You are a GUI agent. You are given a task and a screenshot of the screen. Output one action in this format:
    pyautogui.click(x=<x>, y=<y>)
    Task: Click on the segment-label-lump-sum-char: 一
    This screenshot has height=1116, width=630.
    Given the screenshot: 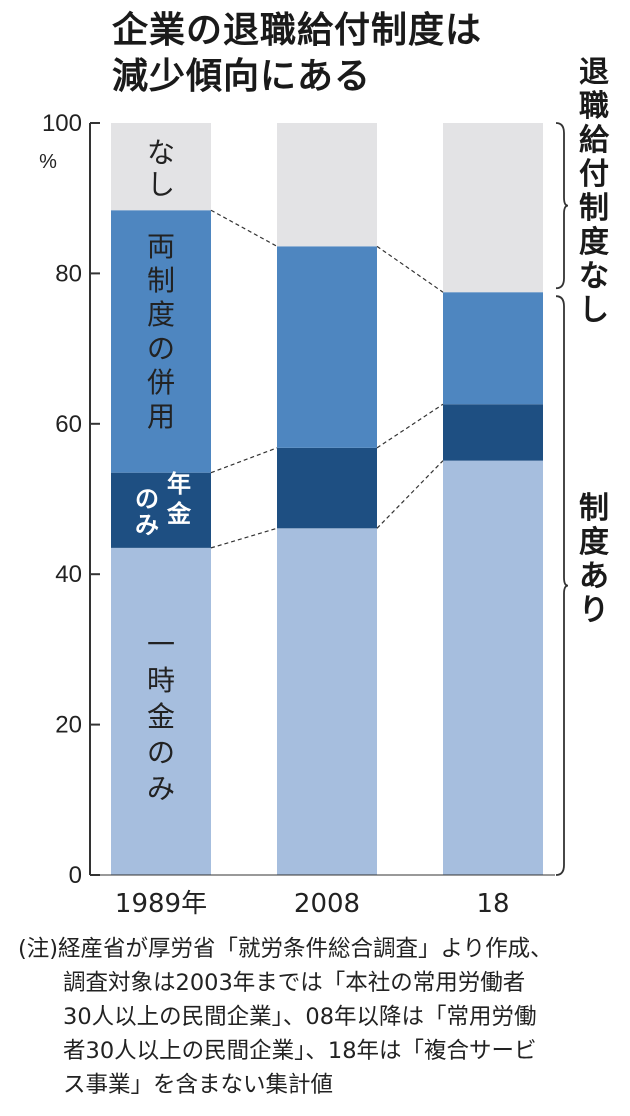 What is the action you would take?
    pyautogui.click(x=161, y=644)
    